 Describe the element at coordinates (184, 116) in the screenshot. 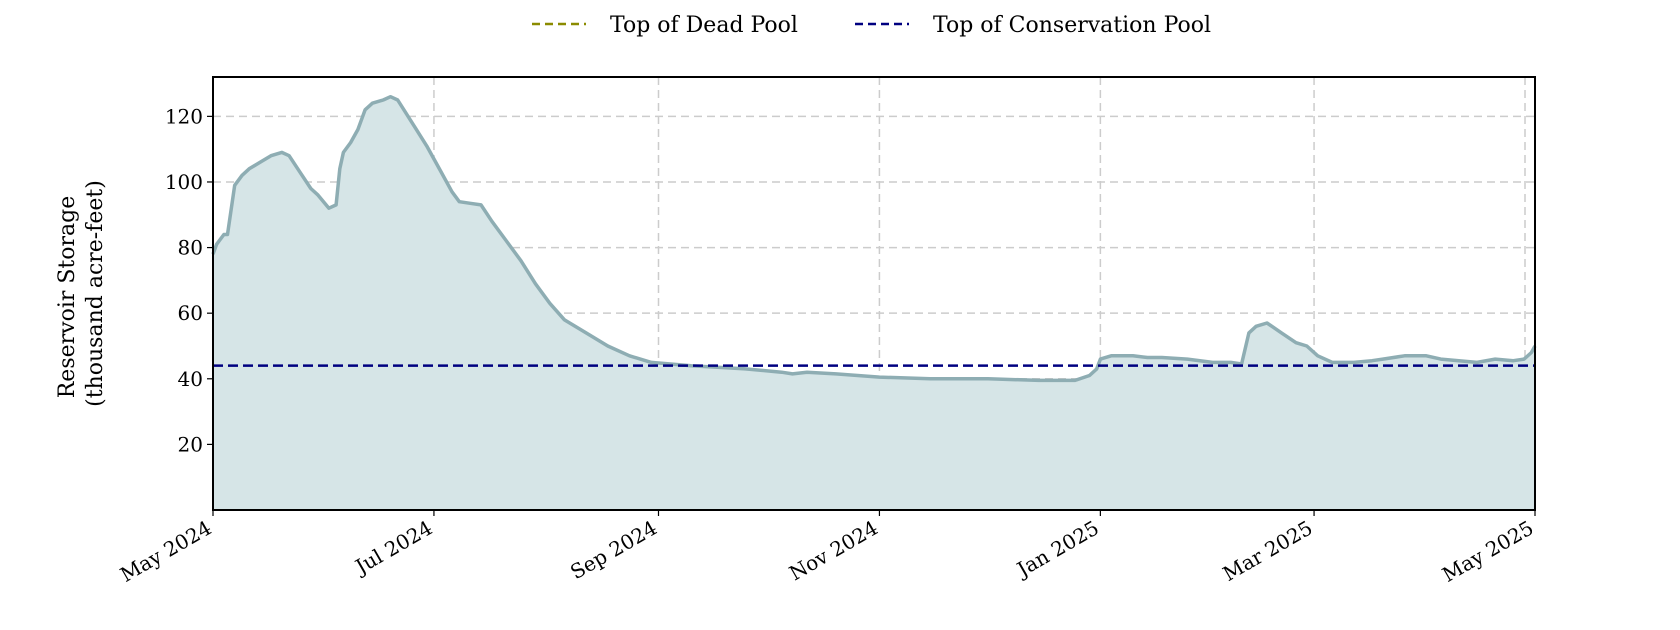

I see `y-tick-label-120: 120` at that location.